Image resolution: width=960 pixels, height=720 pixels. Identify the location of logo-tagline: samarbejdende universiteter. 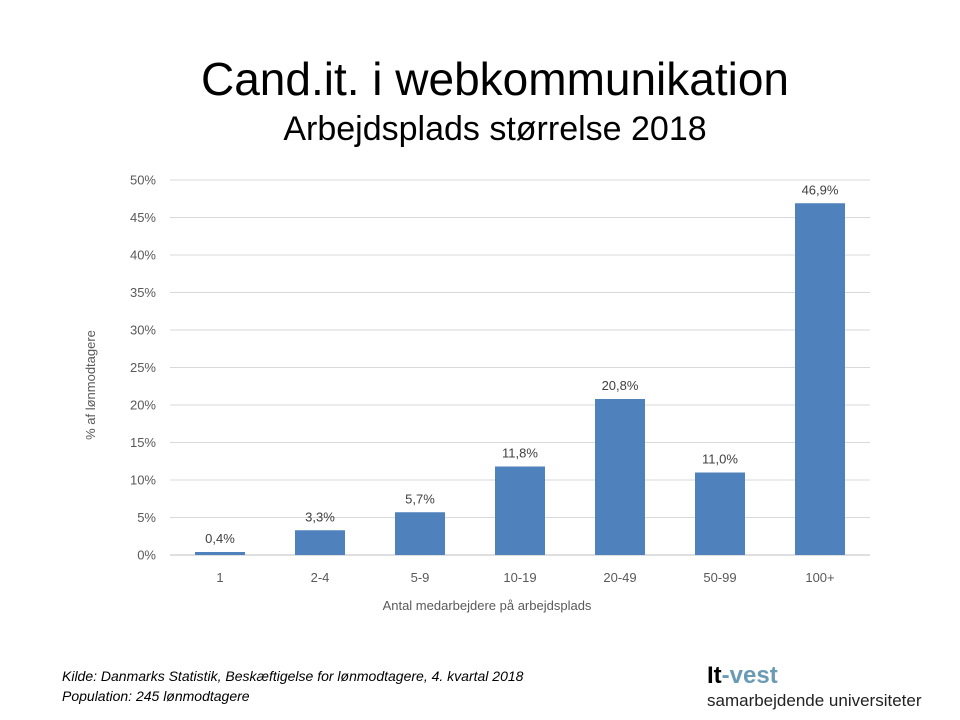
(814, 700).